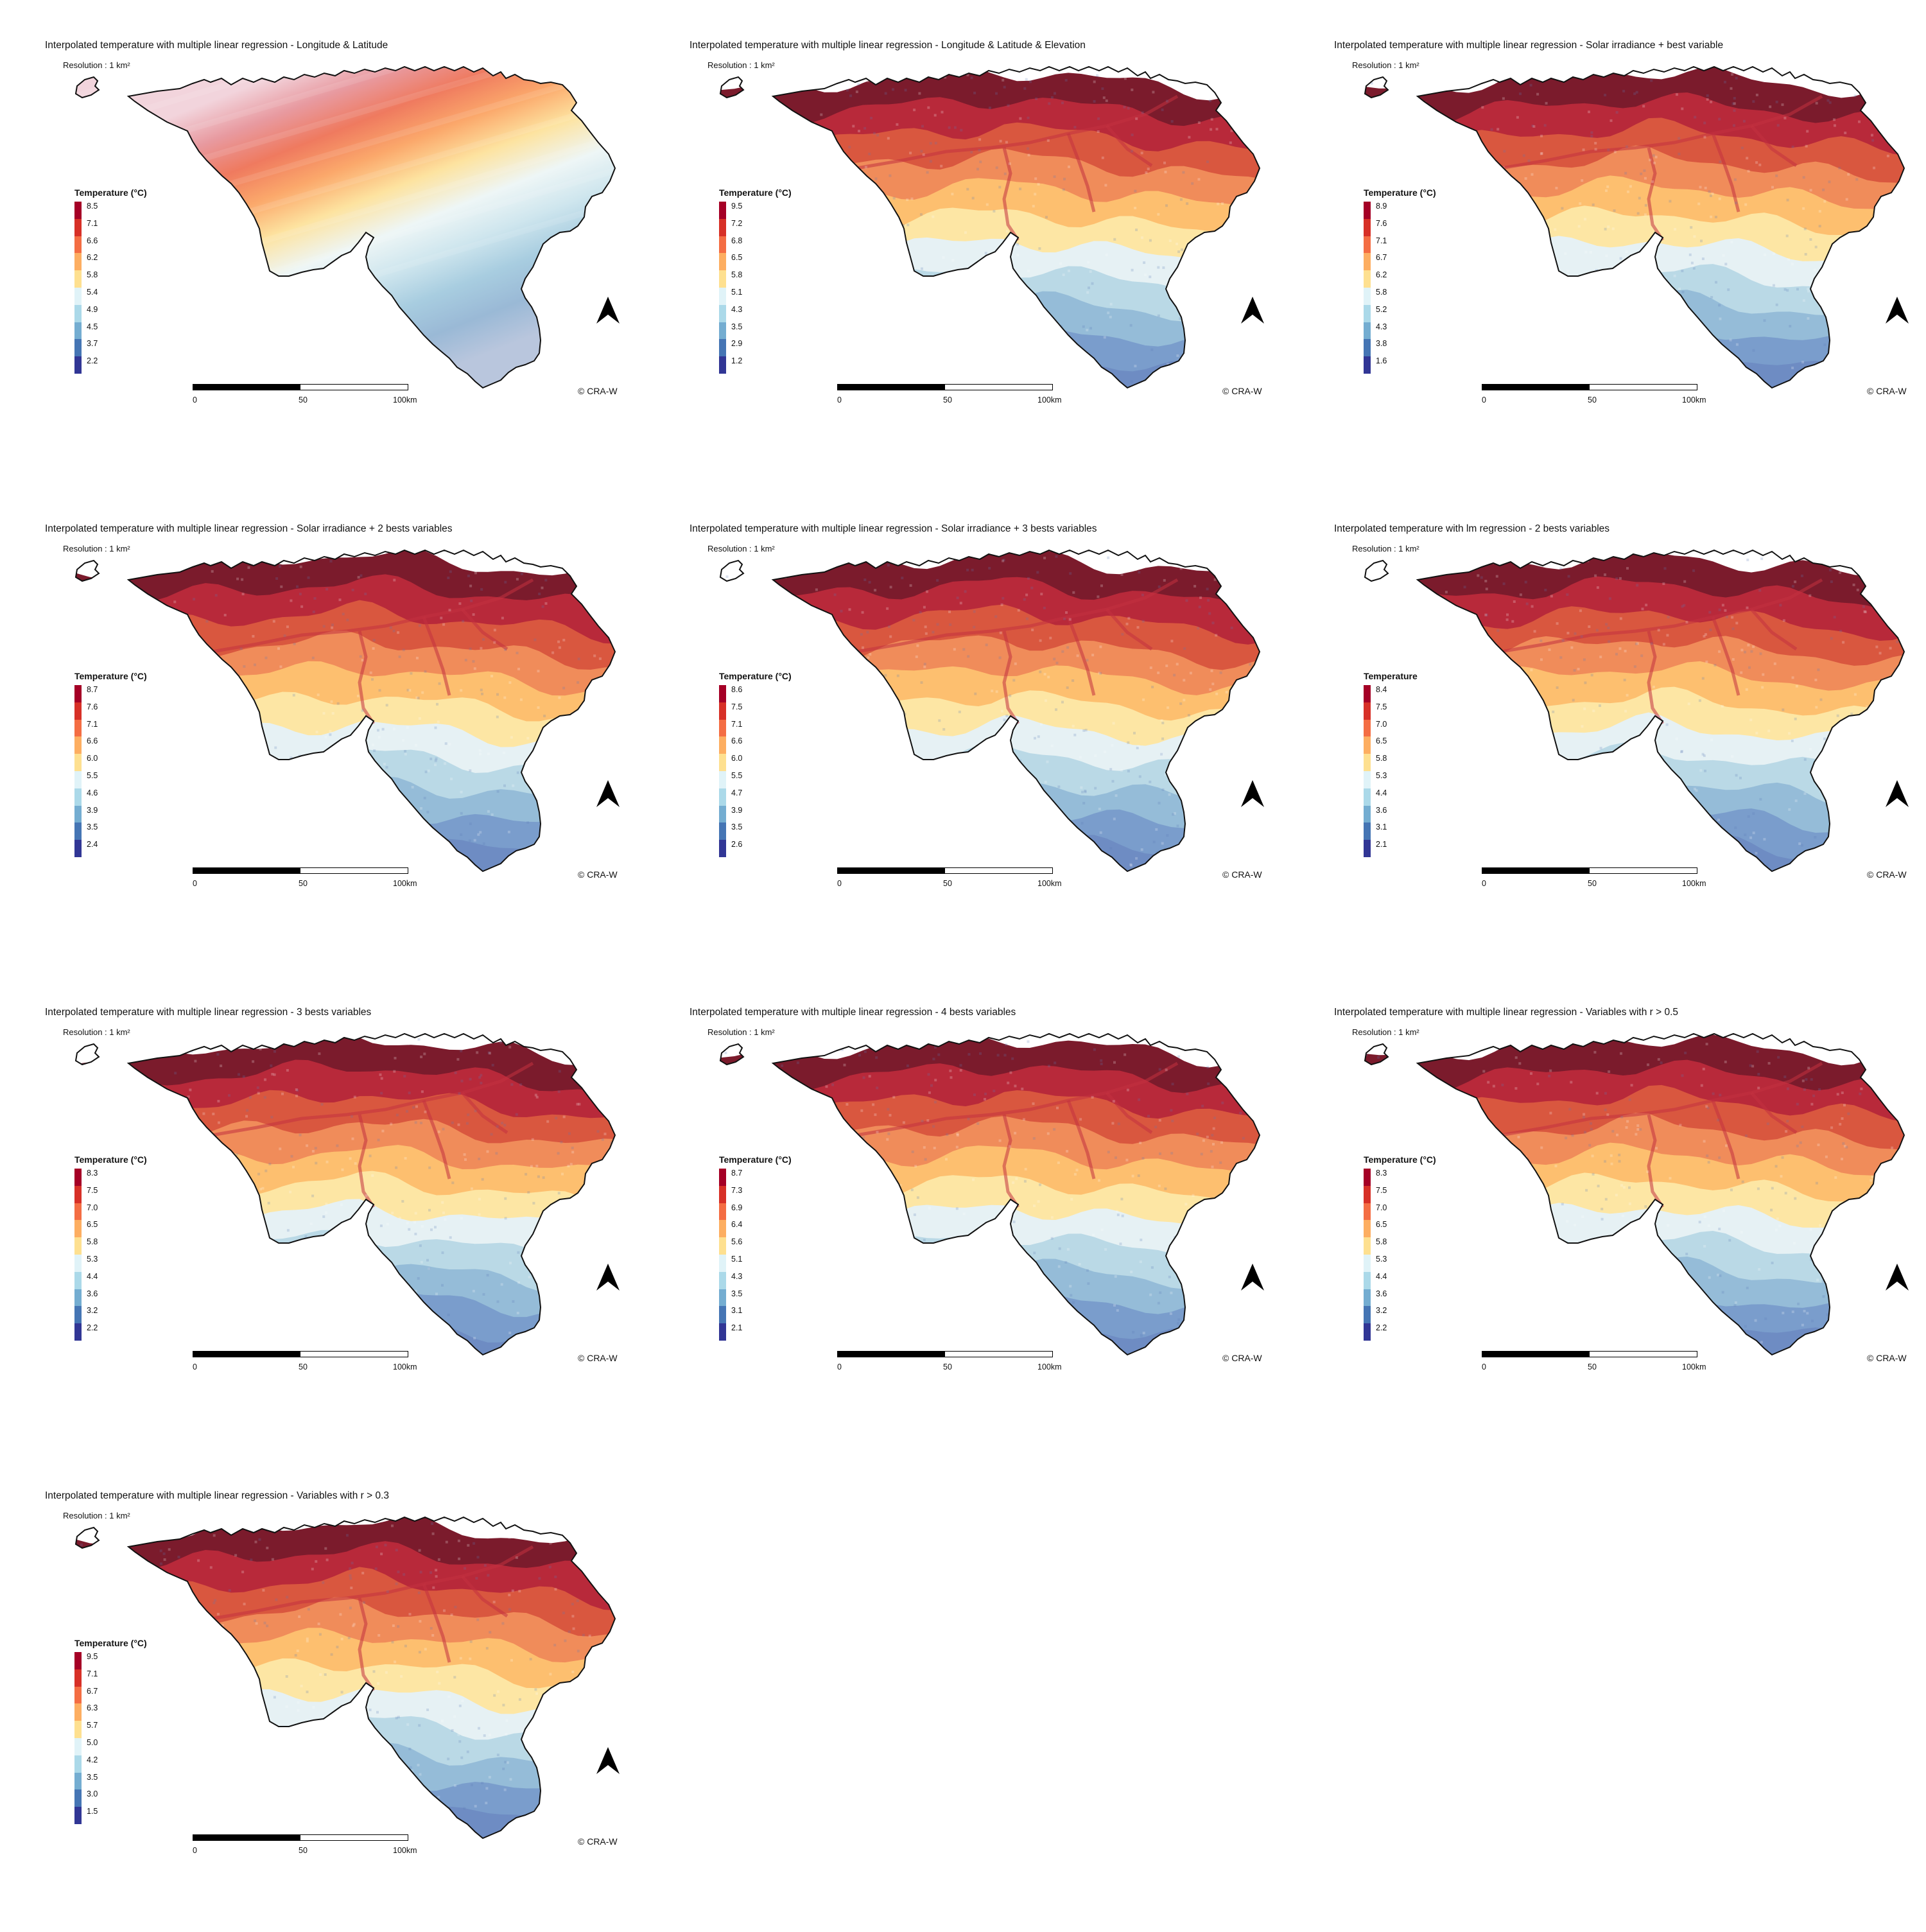 This screenshot has width=1926, height=1932. What do you see at coordinates (92, 361) in the screenshot?
I see `legend-value: 2.2` at bounding box center [92, 361].